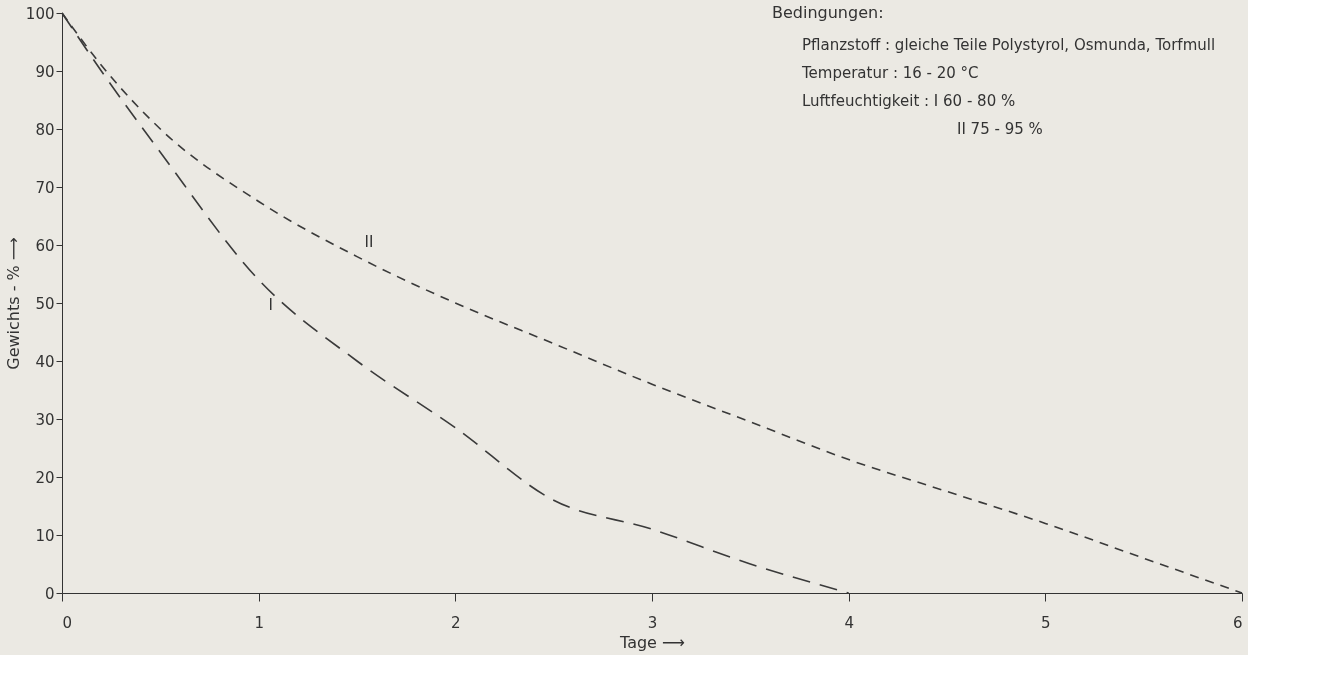  I want to click on y-tick-label: 10, so click(45, 535).